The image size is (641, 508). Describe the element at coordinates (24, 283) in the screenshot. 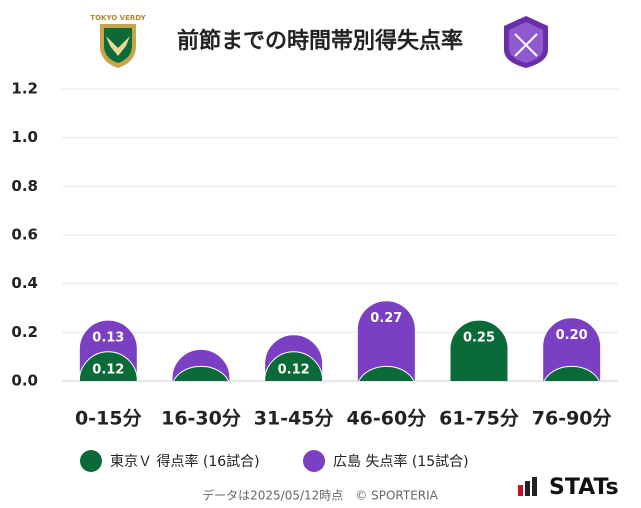

I see `y-tick-label: 0.4` at that location.